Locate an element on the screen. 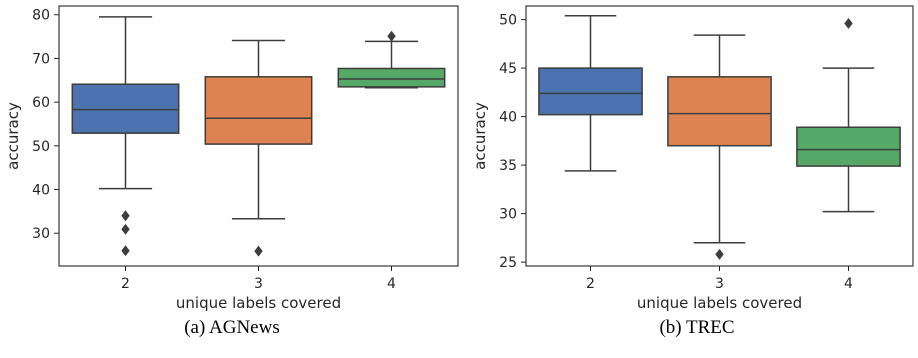  y-tick-label: 80 is located at coordinates (41, 16).